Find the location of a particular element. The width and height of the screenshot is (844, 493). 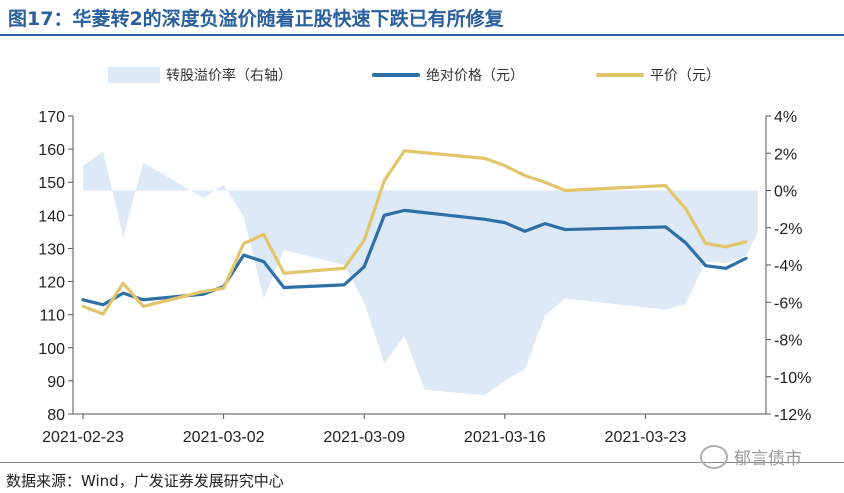

legend-item-price: 绝对价格（元） is located at coordinates (448, 75).